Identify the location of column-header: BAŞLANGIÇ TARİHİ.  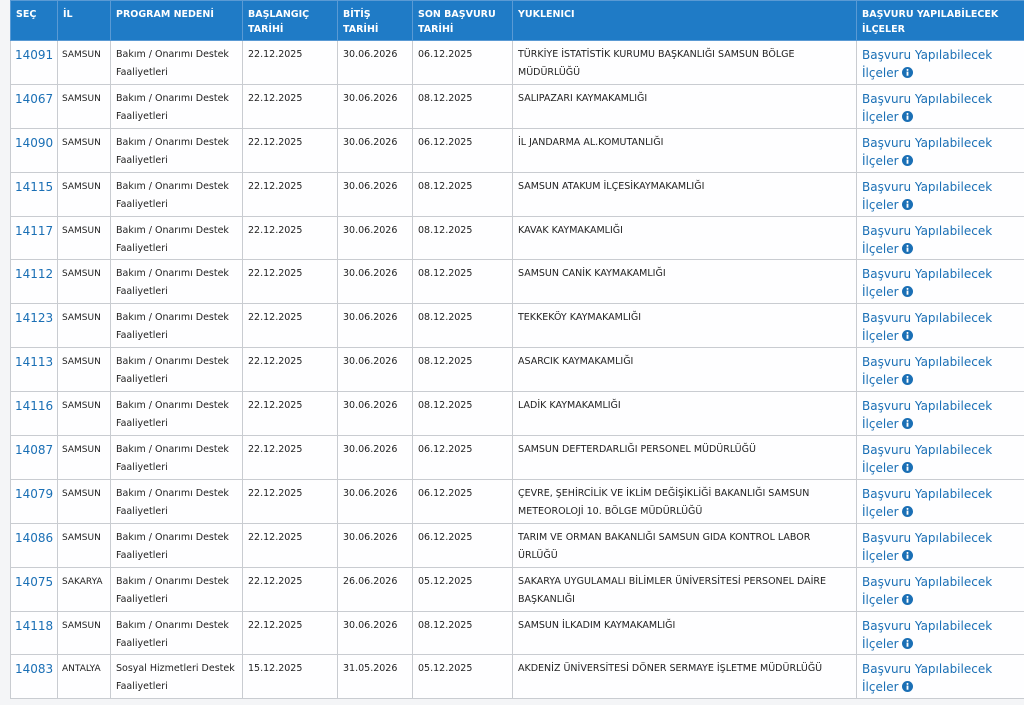
(290, 20).